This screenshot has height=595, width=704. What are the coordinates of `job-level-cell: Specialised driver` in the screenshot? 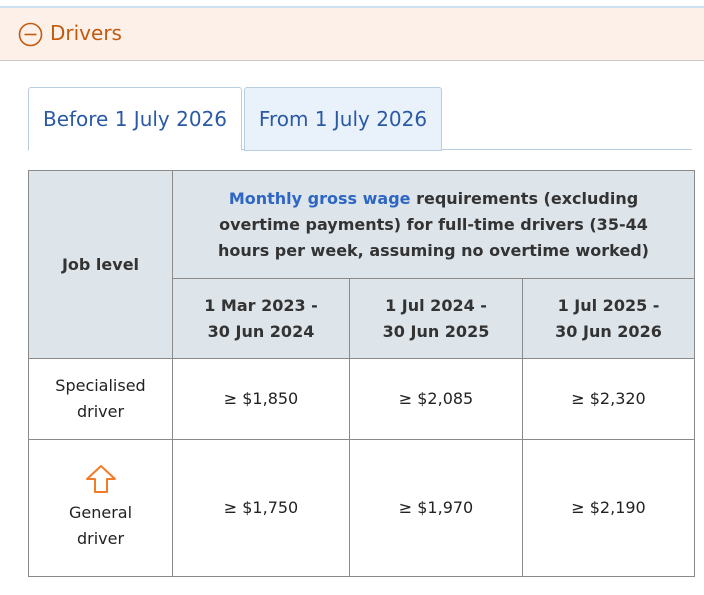 It's located at (100, 399).